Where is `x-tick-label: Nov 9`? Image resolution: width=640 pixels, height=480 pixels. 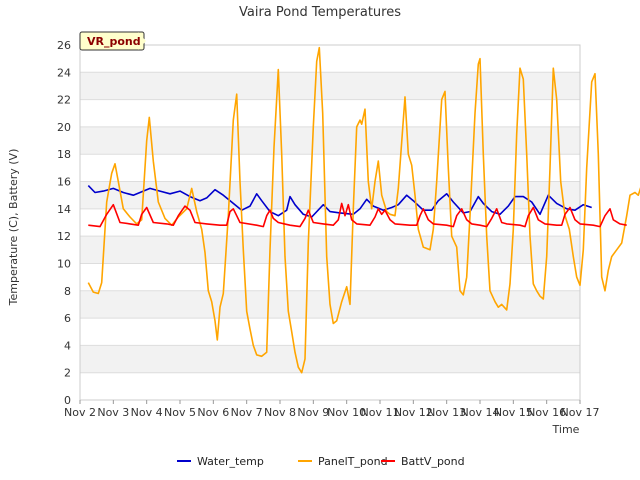
x-tick-label: Nov 9 is located at coordinates (313, 412).